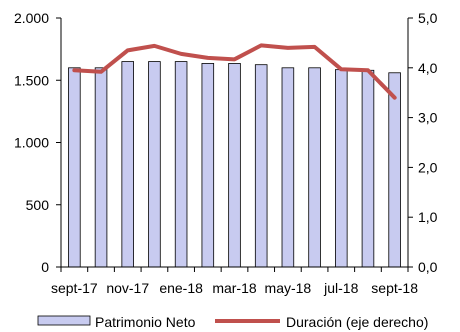 The image size is (460, 332). What do you see at coordinates (31, 18) in the screenshot?
I see `y-left-tick-label: 2.000` at bounding box center [31, 18].